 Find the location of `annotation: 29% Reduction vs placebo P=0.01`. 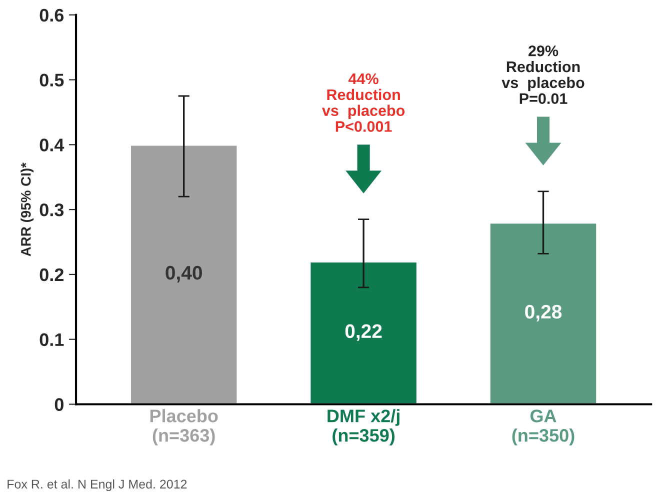

annotation: 29% Reduction vs placebo P=0.01 is located at coordinates (543, 74).